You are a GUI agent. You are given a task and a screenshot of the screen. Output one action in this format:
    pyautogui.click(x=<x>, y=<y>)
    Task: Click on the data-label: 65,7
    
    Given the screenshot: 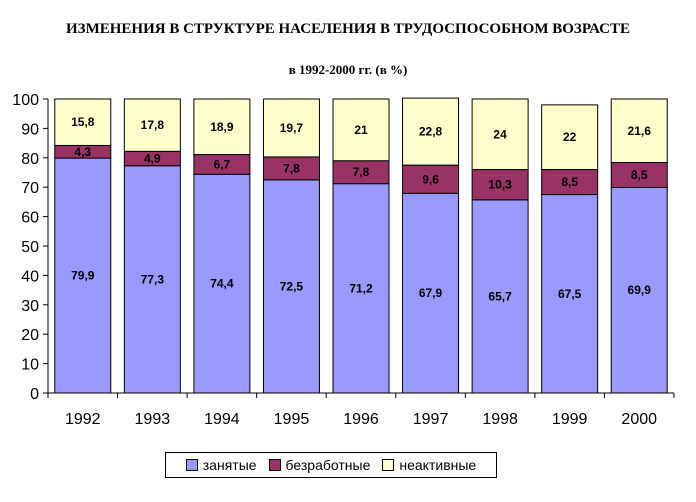 What is the action you would take?
    pyautogui.click(x=500, y=296)
    